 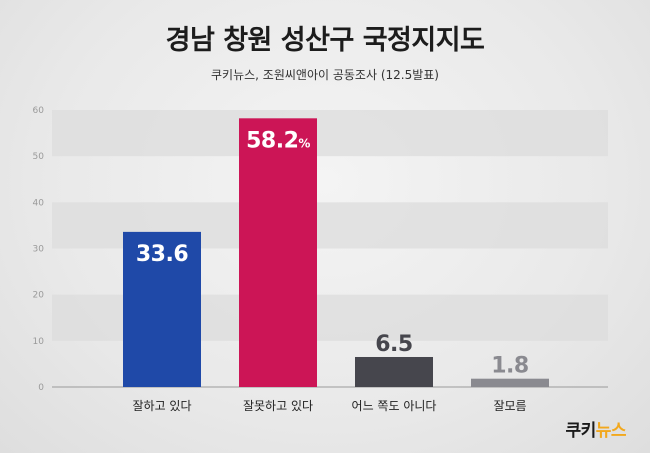 I want to click on value-suffix: %, so click(x=304, y=143).